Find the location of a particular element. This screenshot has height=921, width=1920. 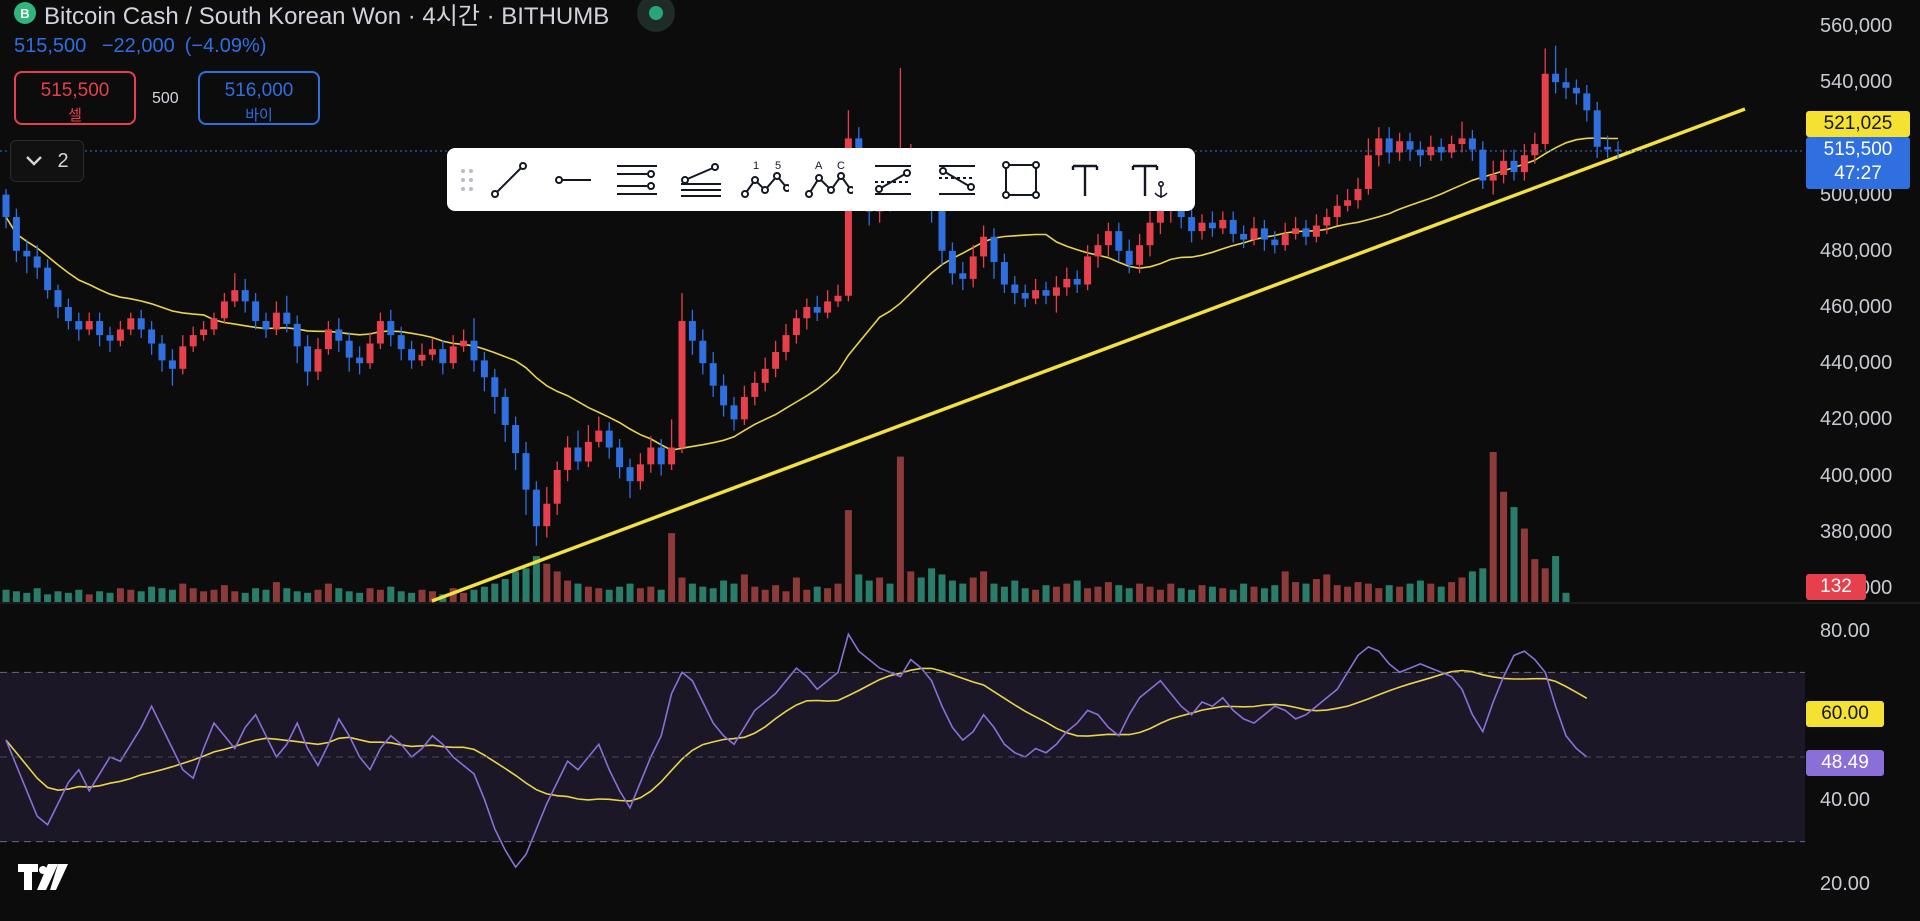

sell-button: 515,500 셀 is located at coordinates (75, 98).